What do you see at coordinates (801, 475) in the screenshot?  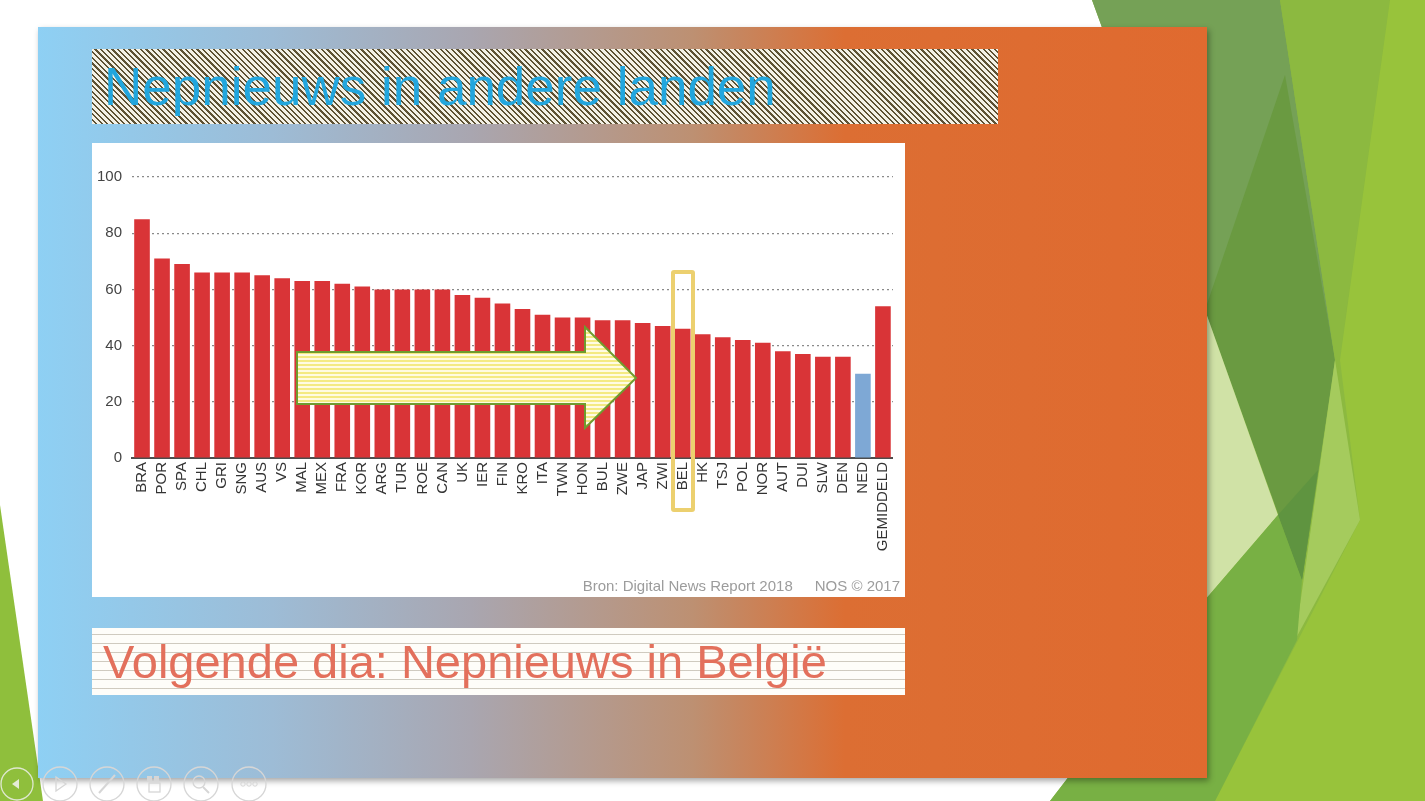 I see `x-tick-label: DUI` at bounding box center [801, 475].